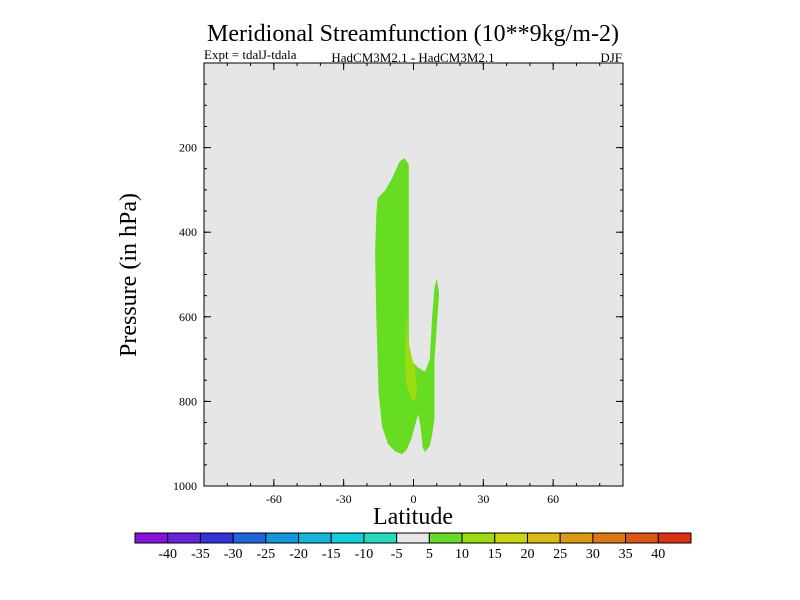 The image size is (800, 600). I want to click on colorbar-label: 40, so click(658, 554).